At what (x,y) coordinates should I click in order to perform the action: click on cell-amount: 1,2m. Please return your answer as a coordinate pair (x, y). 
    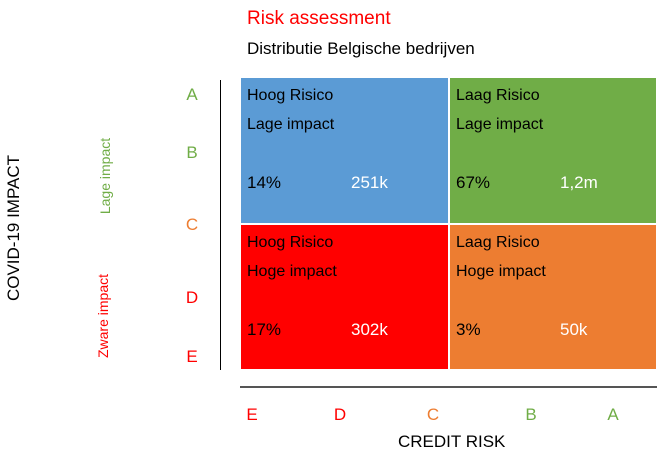
    Looking at the image, I should click on (579, 182).